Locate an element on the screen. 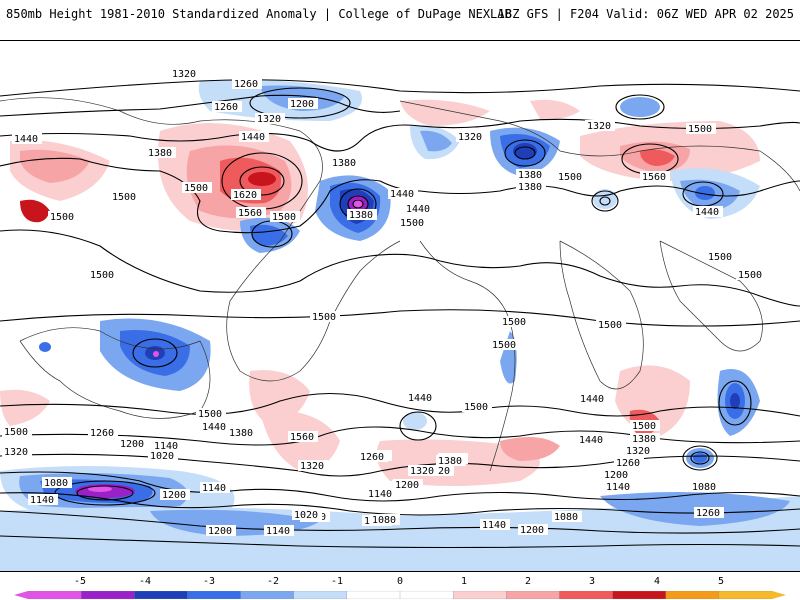 The image size is (800, 600). colorbar-tick: 1 is located at coordinates (464, 581).